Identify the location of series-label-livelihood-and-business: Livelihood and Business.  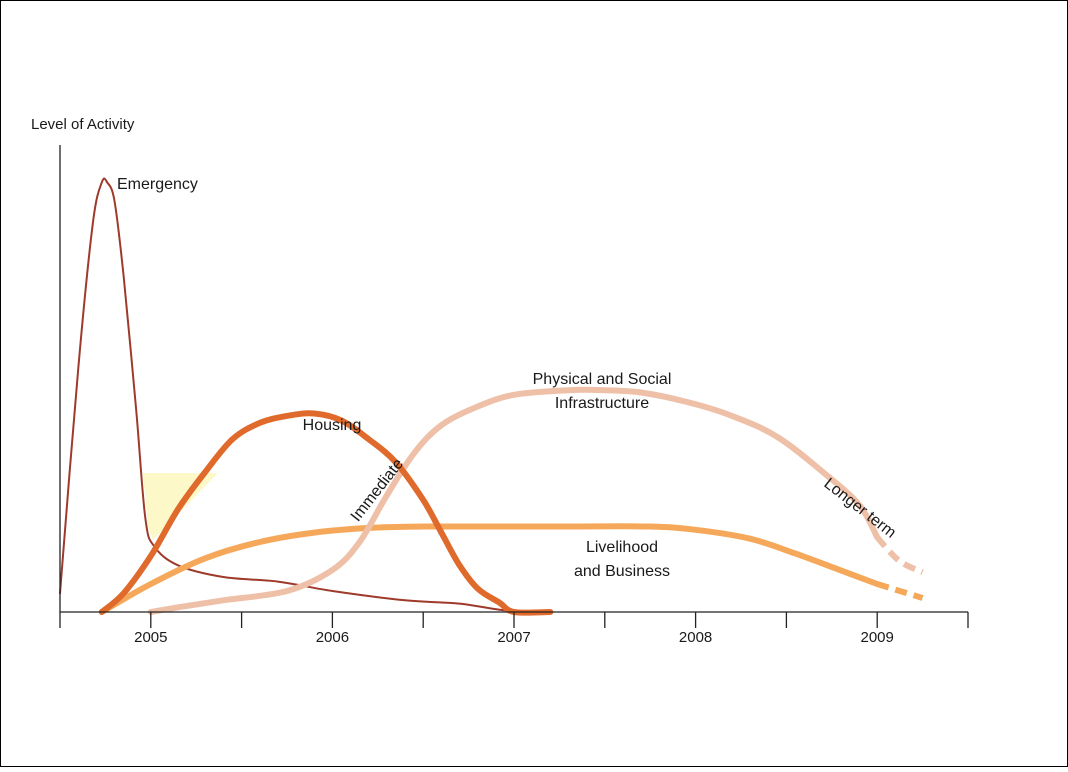
(622, 559).